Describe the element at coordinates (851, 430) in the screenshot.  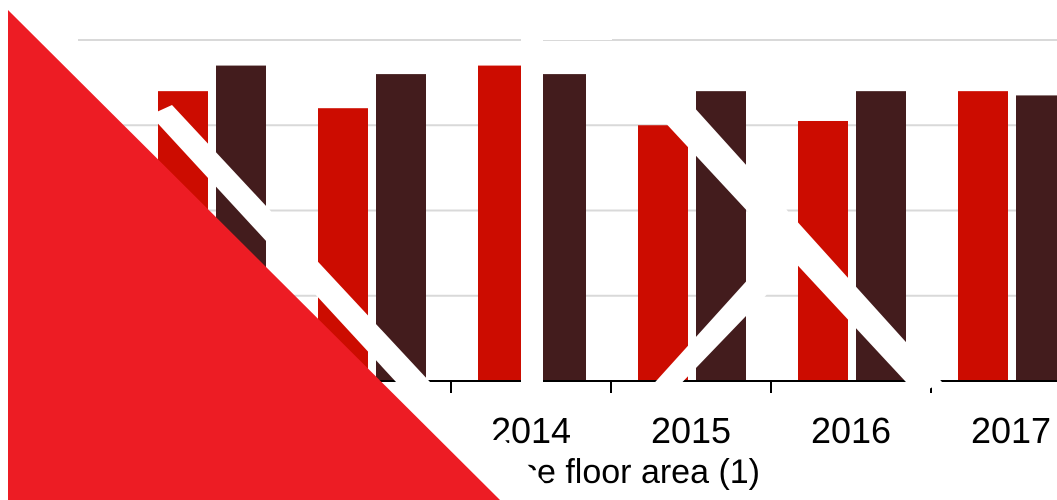
I see `x-tick-label: 2016` at that location.